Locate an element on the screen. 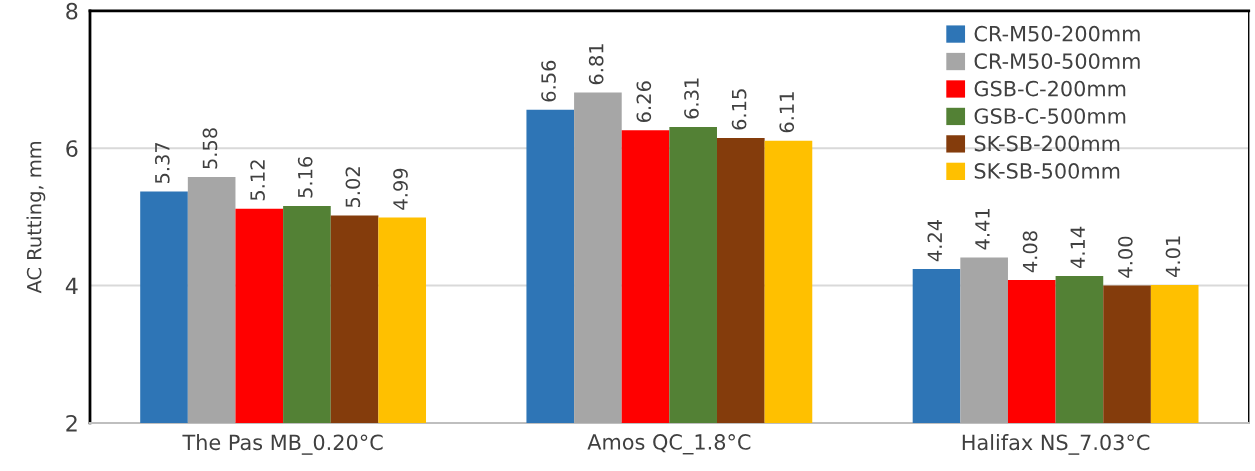 The width and height of the screenshot is (1255, 471). legend-label: SK-SB-500mm is located at coordinates (1047, 171).